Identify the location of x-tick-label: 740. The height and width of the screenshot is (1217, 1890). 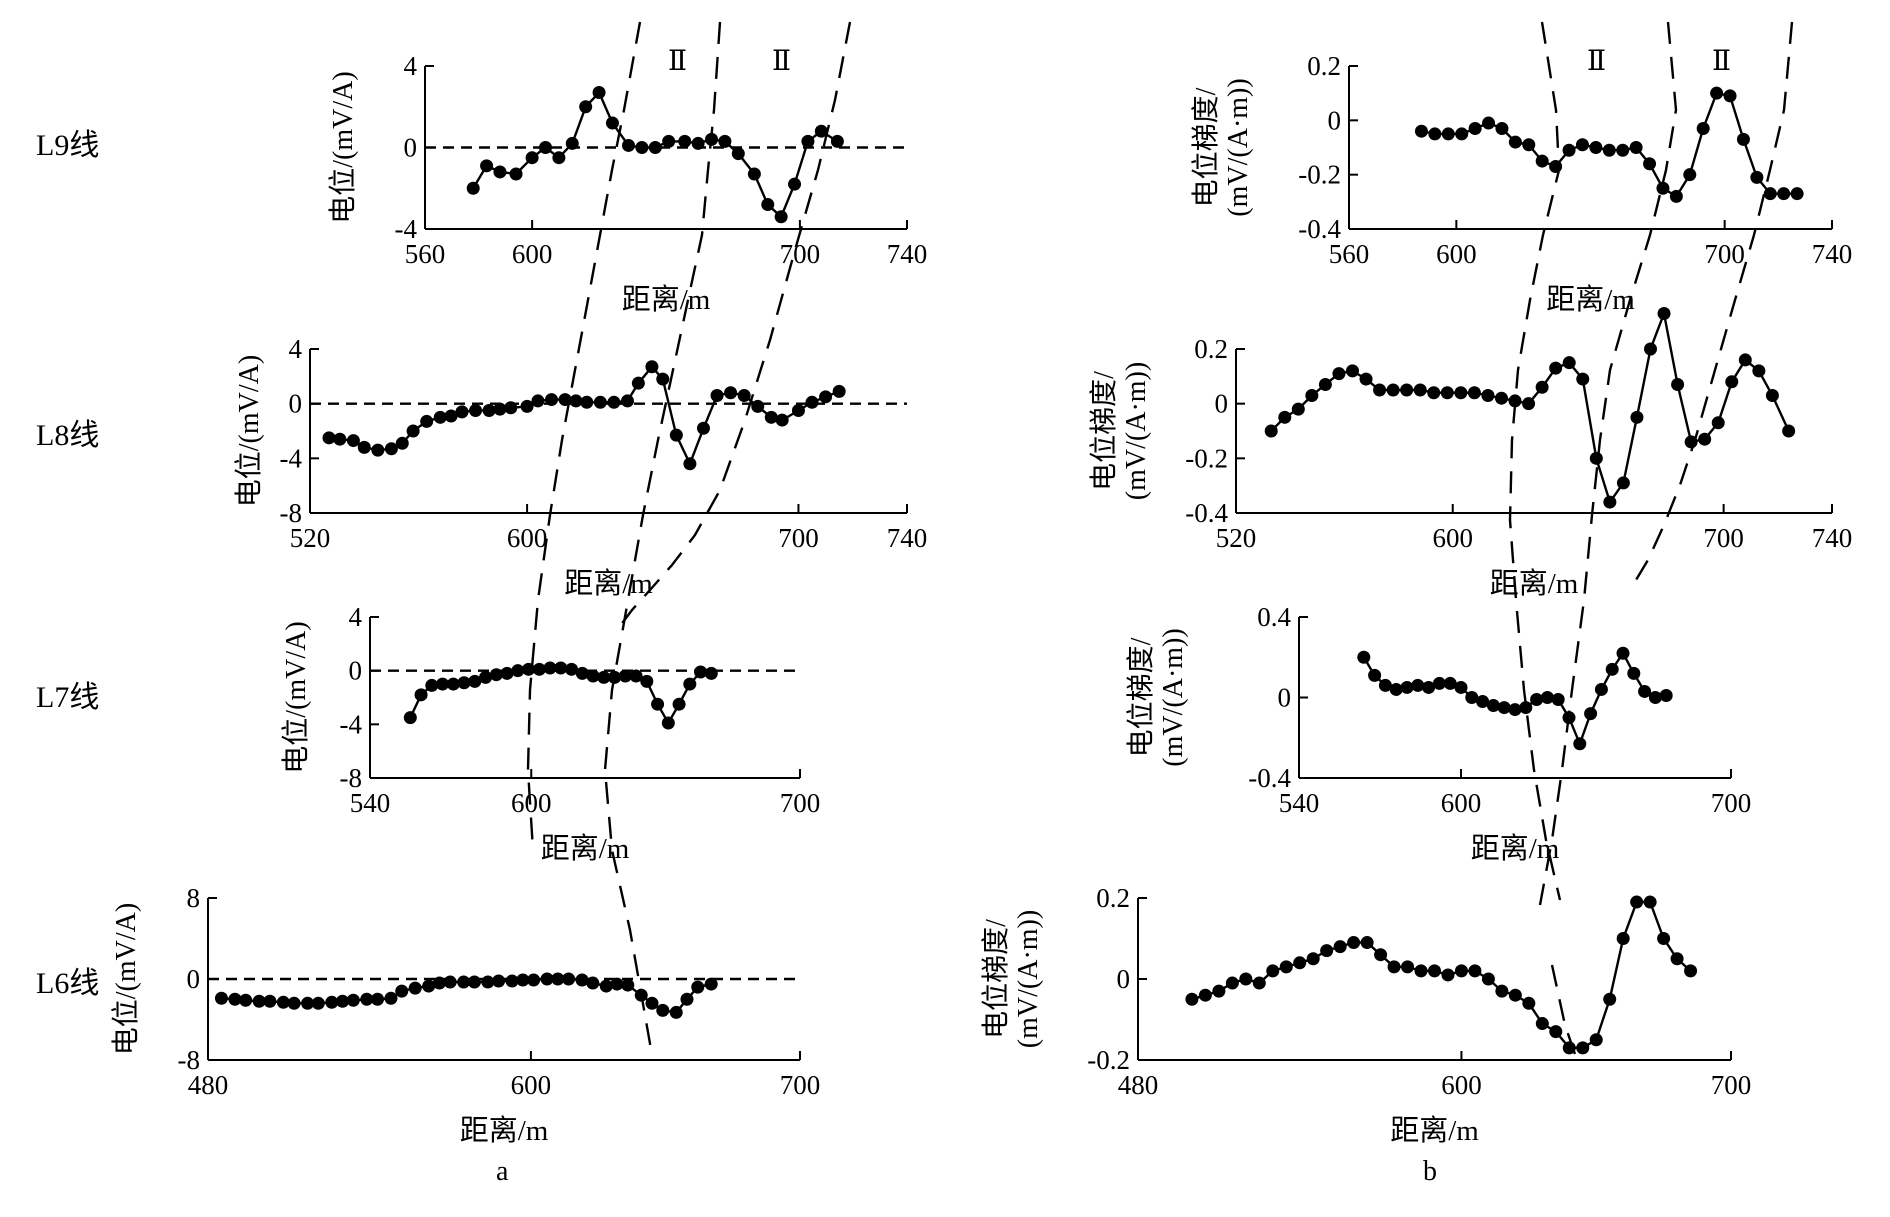
(907, 538).